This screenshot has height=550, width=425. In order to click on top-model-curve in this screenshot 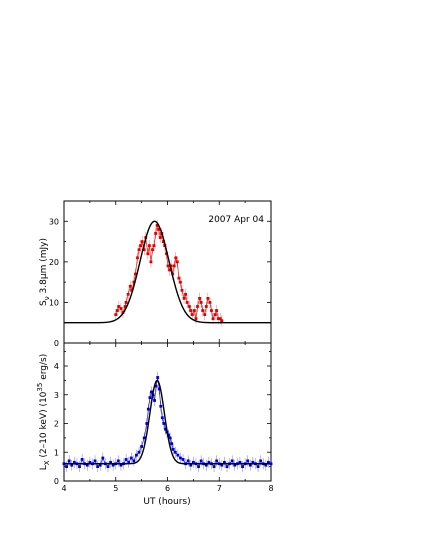, I will do `click(167, 272)`.